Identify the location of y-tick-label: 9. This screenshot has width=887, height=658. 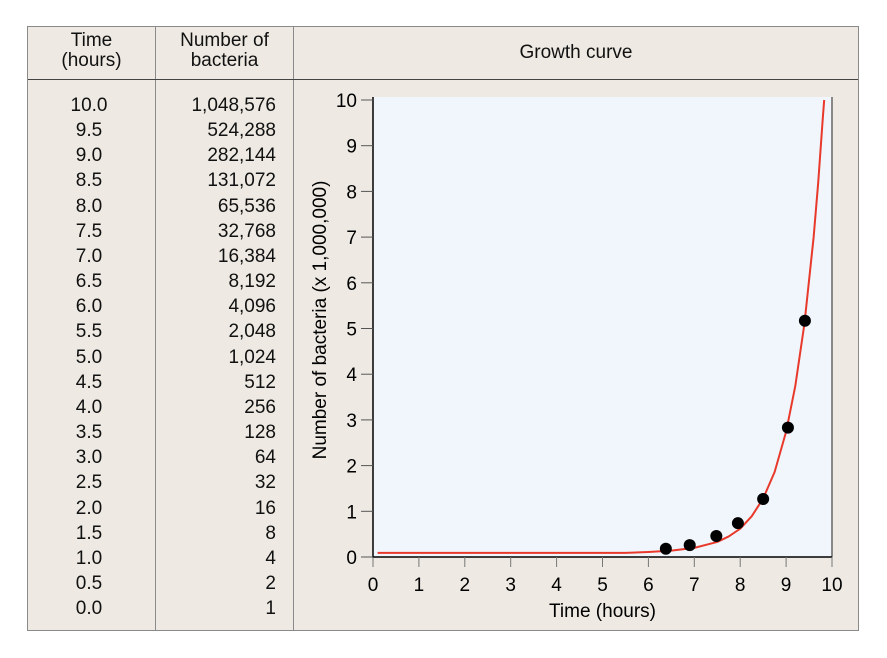
(351, 147).